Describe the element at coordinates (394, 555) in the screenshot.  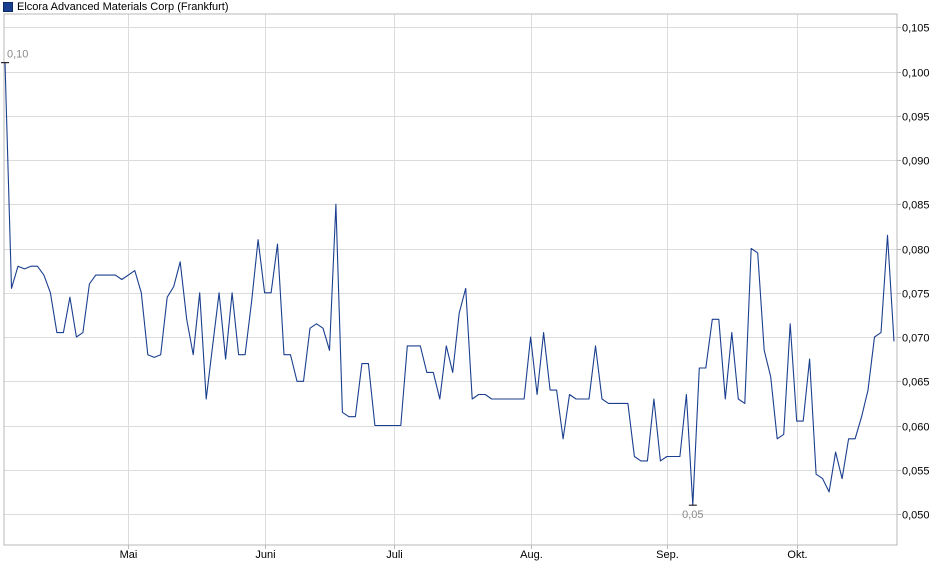
I see `x-tick-label: Juli` at that location.